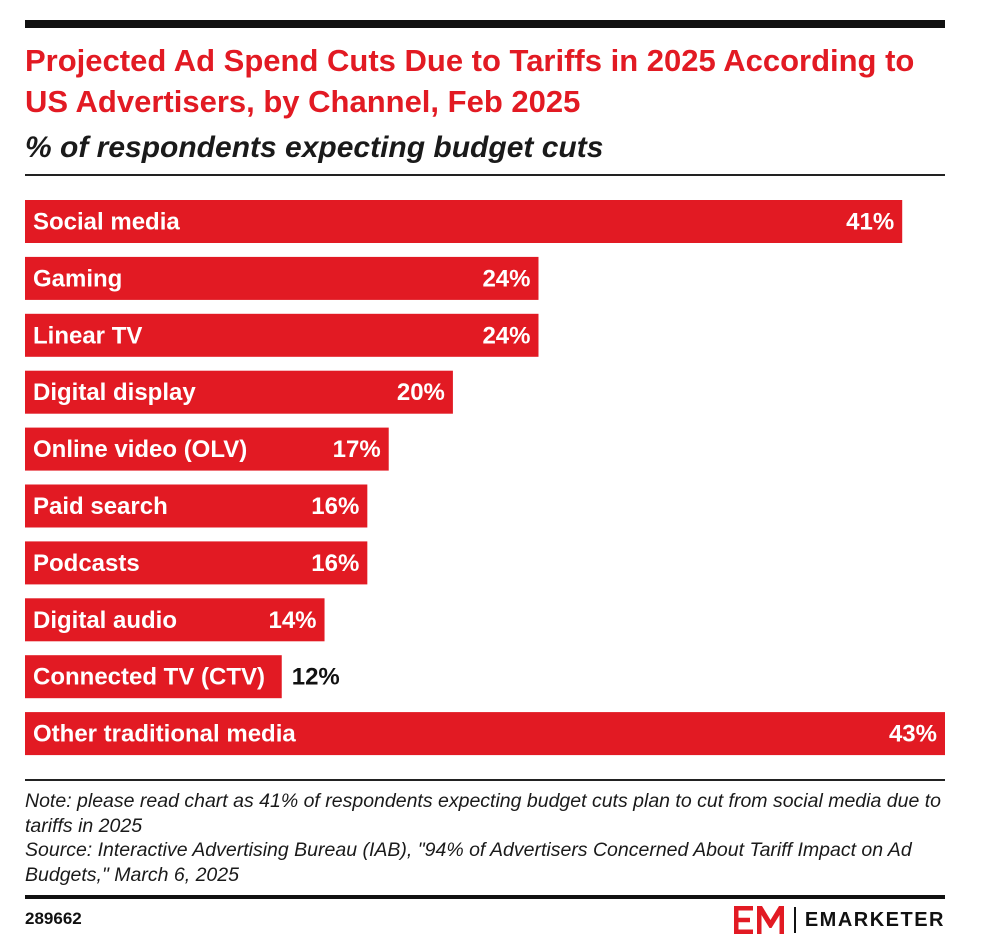 The image size is (985, 951). I want to click on value-label: 12%, so click(316, 677).